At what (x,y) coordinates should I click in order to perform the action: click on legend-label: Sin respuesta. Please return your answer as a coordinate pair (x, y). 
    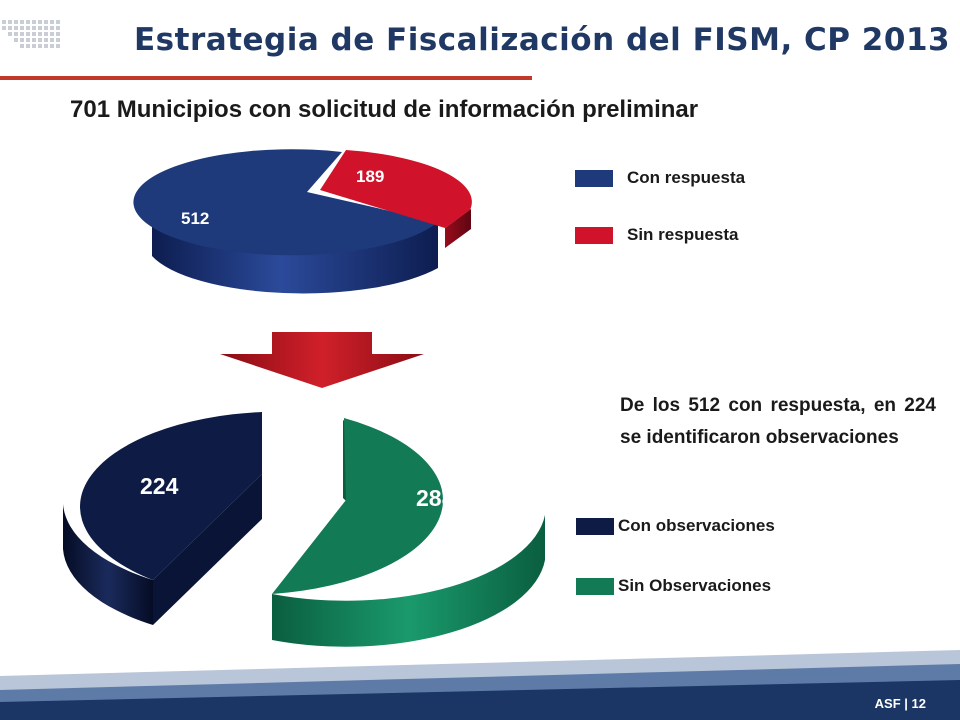
    Looking at the image, I should click on (683, 234).